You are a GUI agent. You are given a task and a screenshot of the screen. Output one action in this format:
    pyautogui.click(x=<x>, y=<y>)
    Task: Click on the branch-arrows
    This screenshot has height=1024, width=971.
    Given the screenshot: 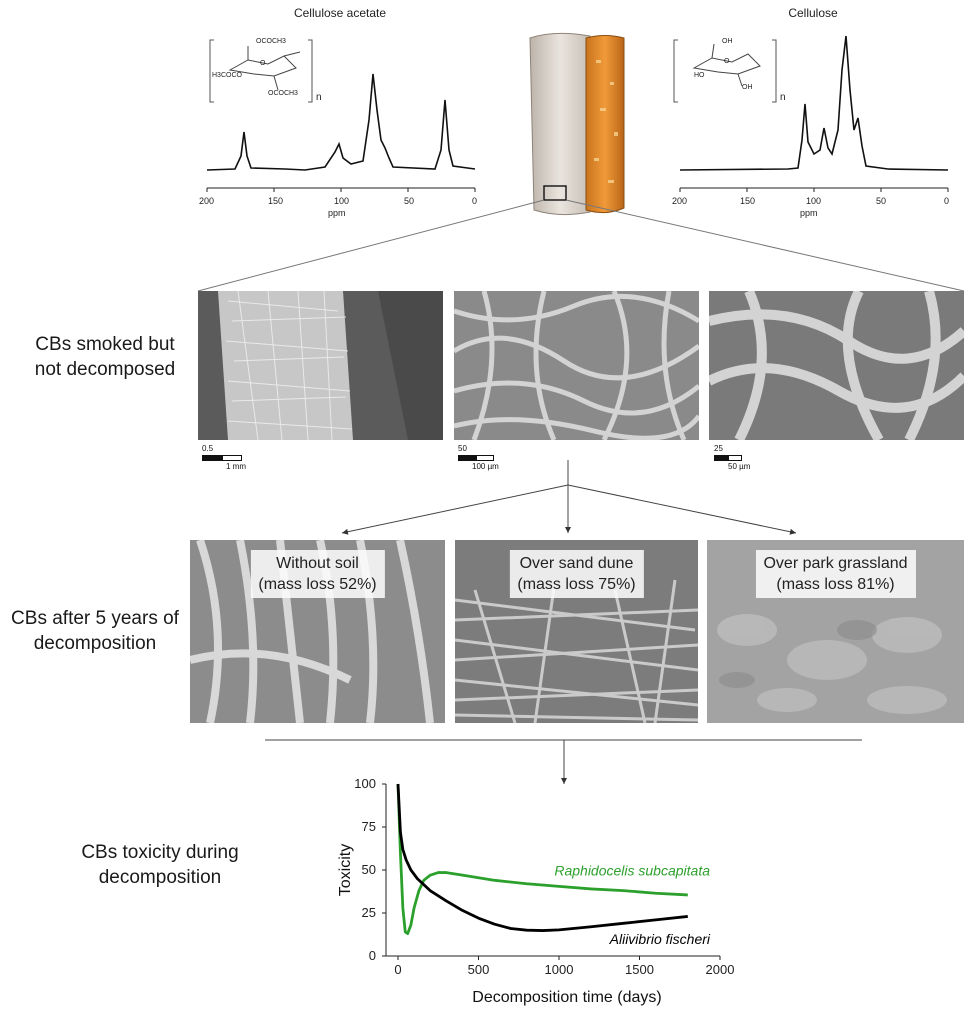 What is the action you would take?
    pyautogui.click(x=569, y=497)
    